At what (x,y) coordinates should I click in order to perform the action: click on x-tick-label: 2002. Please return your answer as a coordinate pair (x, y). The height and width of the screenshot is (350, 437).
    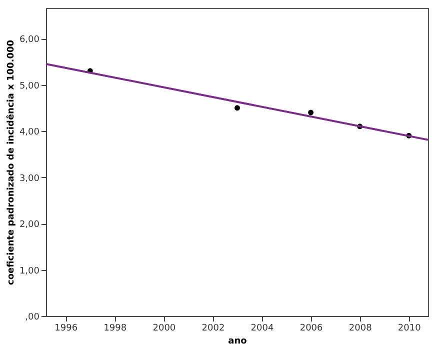
    Looking at the image, I should click on (213, 329).